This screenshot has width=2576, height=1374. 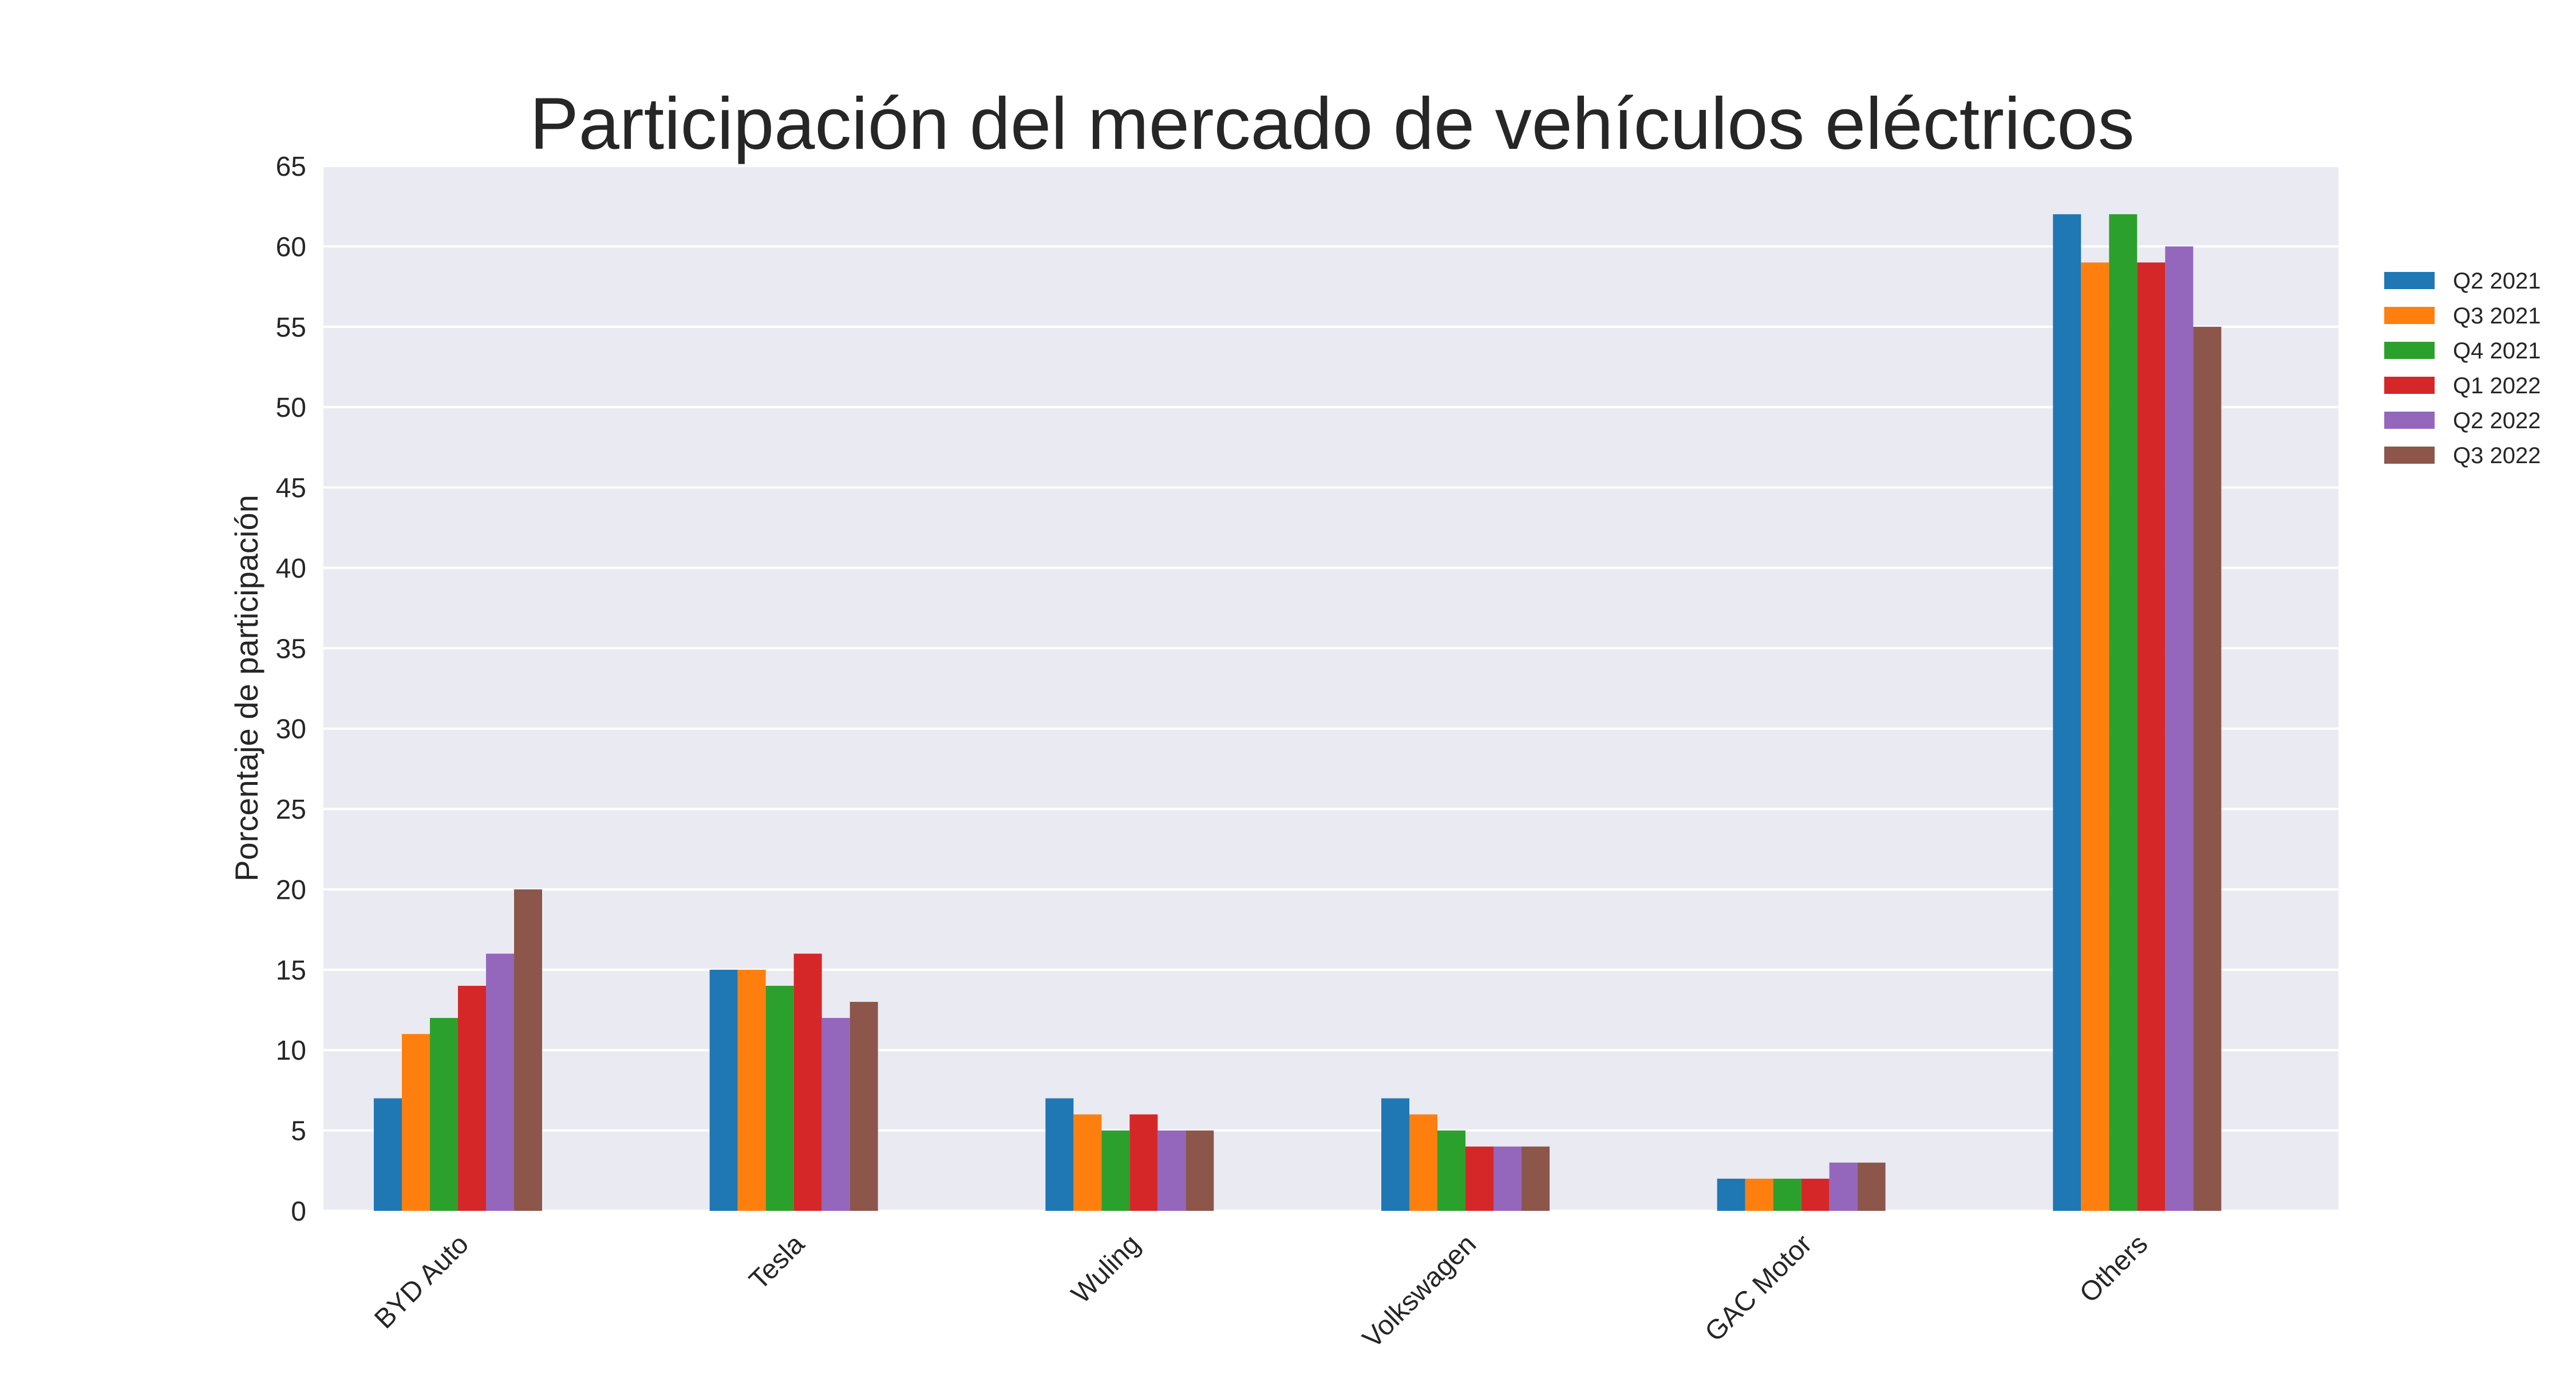 I want to click on y-tick-label: 60, so click(x=291, y=247).